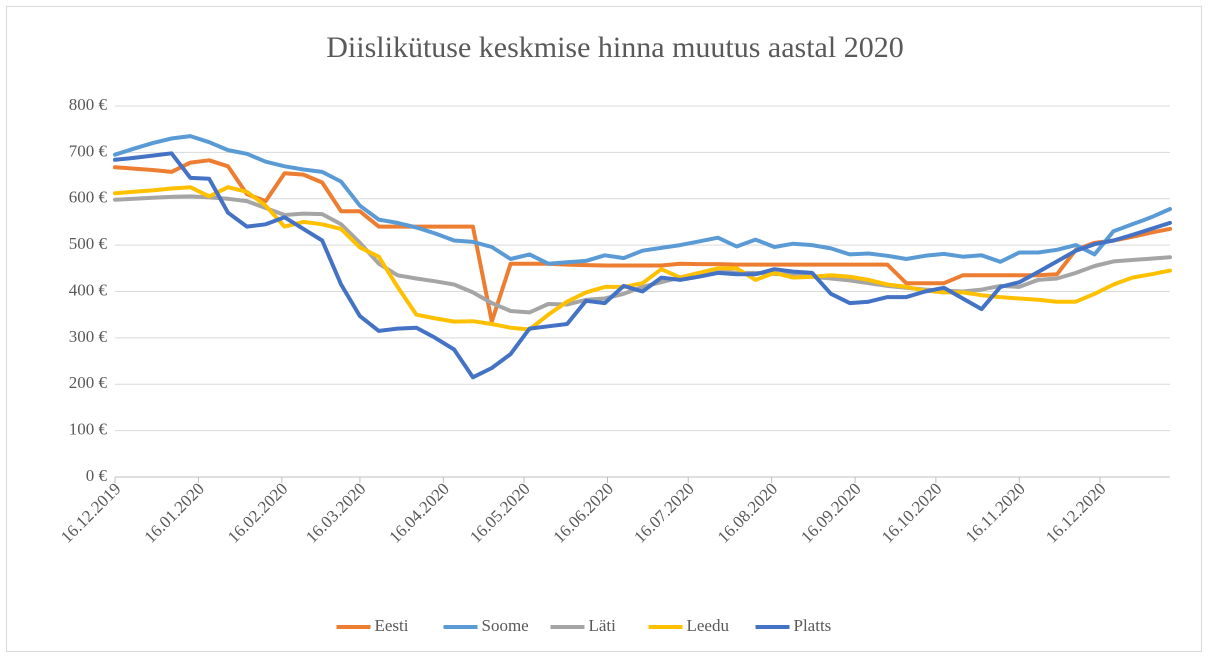 The image size is (1208, 657). What do you see at coordinates (603, 625) in the screenshot?
I see `legend-label: Läti` at bounding box center [603, 625].